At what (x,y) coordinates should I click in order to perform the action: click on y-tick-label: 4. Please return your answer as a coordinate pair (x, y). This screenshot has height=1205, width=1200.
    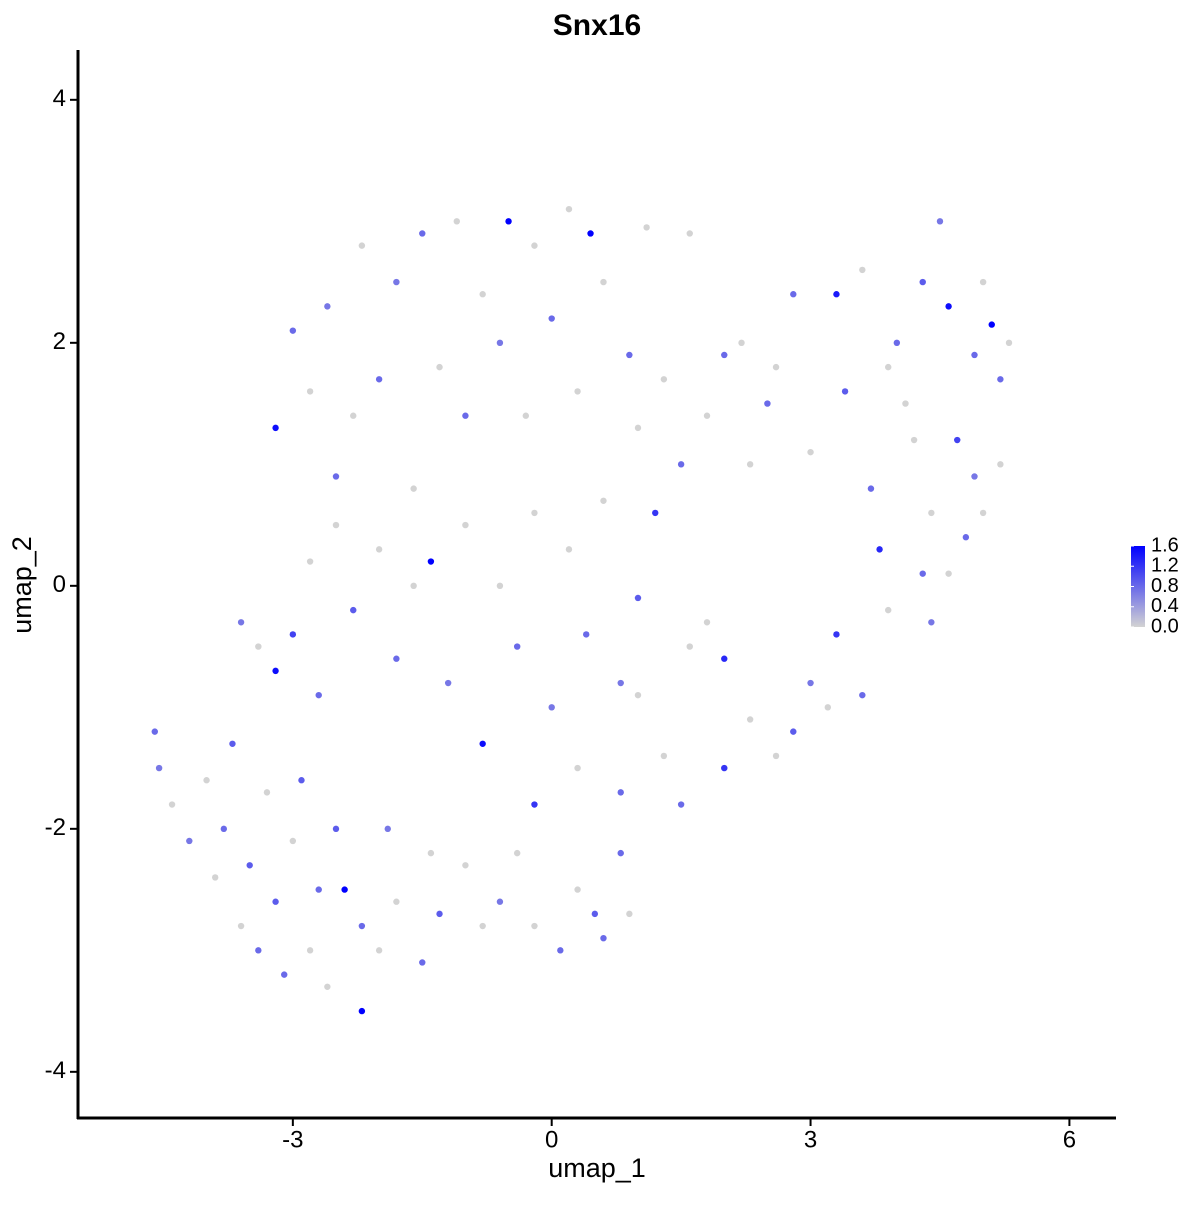
    Looking at the image, I should click on (59, 98).